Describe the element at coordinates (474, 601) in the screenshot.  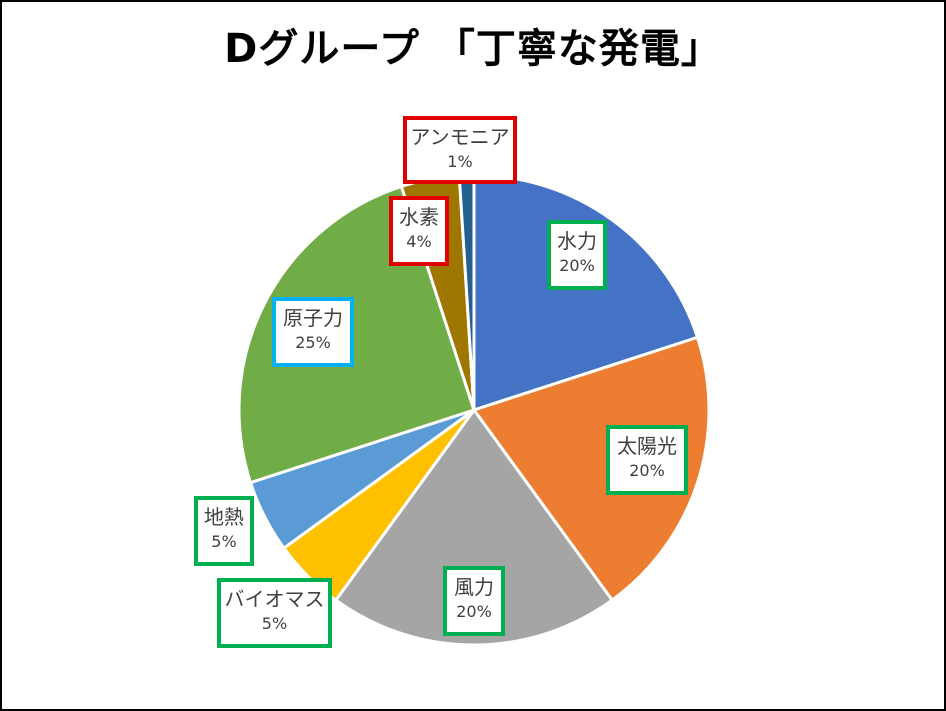
I see `data-label-wind: 風力 20%` at that location.